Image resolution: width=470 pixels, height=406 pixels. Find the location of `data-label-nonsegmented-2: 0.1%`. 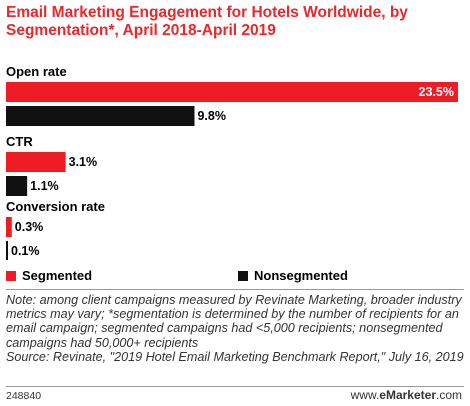

data-label-nonsegmented-2: 0.1% is located at coordinates (25, 251).